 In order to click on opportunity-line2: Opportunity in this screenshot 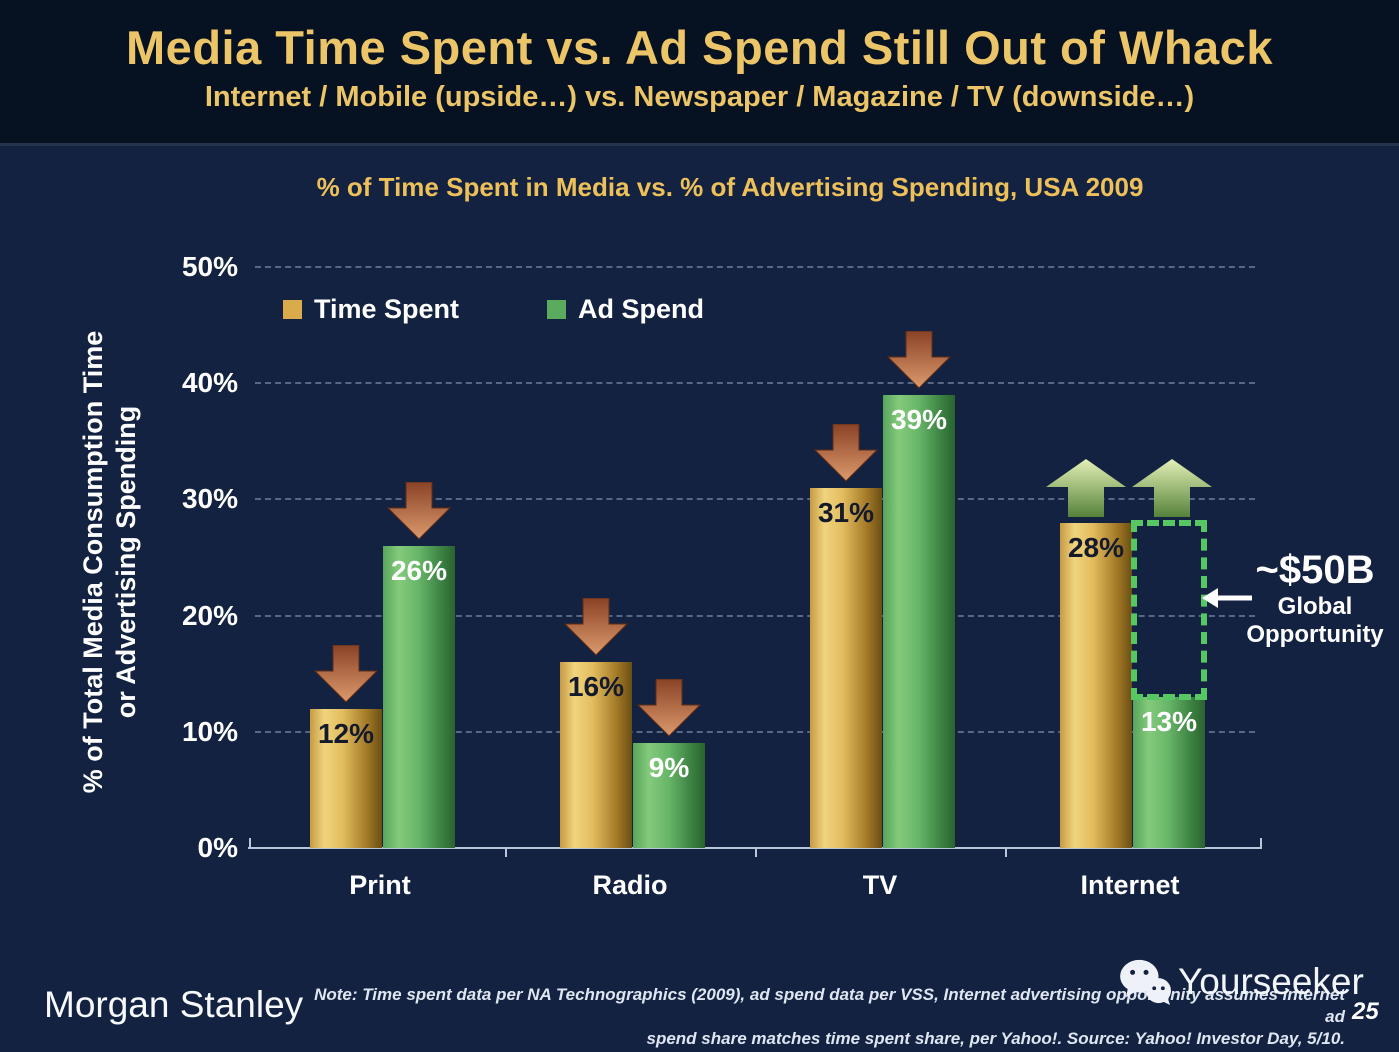, I will do `click(1315, 634)`.